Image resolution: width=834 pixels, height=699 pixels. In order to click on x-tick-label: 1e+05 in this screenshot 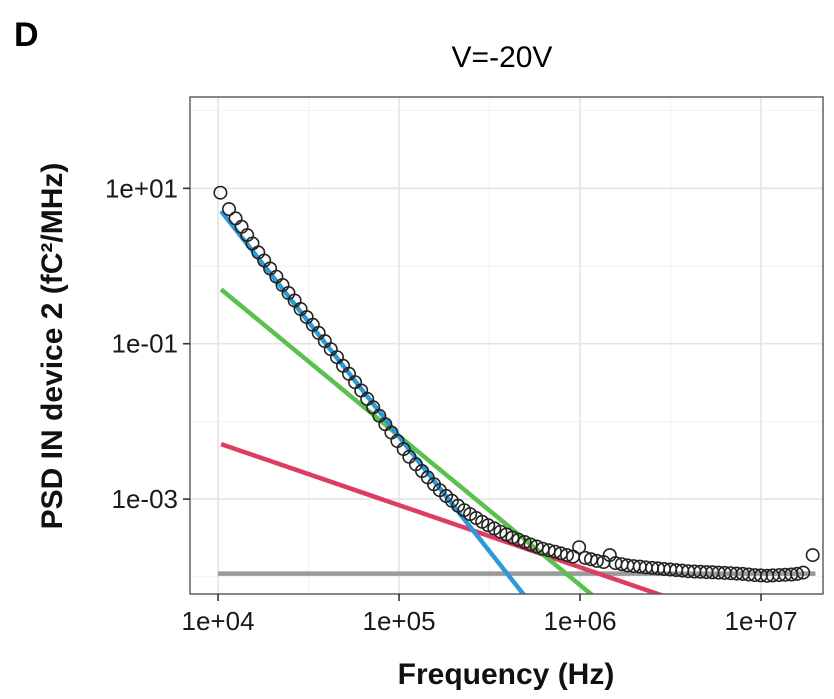, I will do `click(399, 621)`.